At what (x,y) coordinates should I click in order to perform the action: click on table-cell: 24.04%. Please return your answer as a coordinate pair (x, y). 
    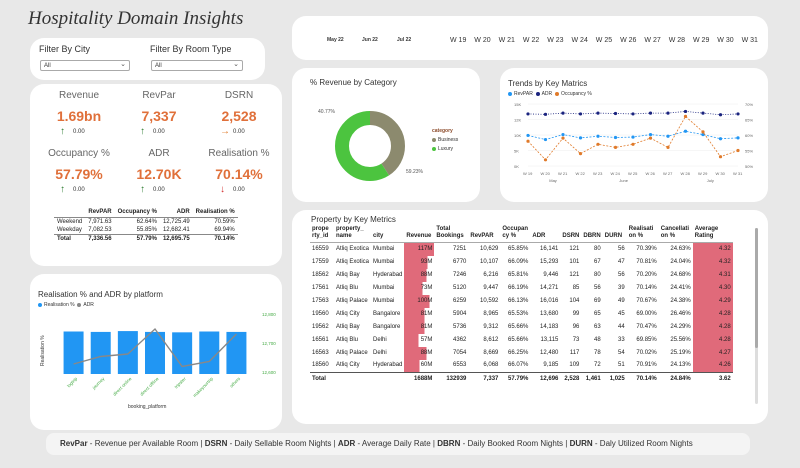
    Looking at the image, I should click on (680, 261).